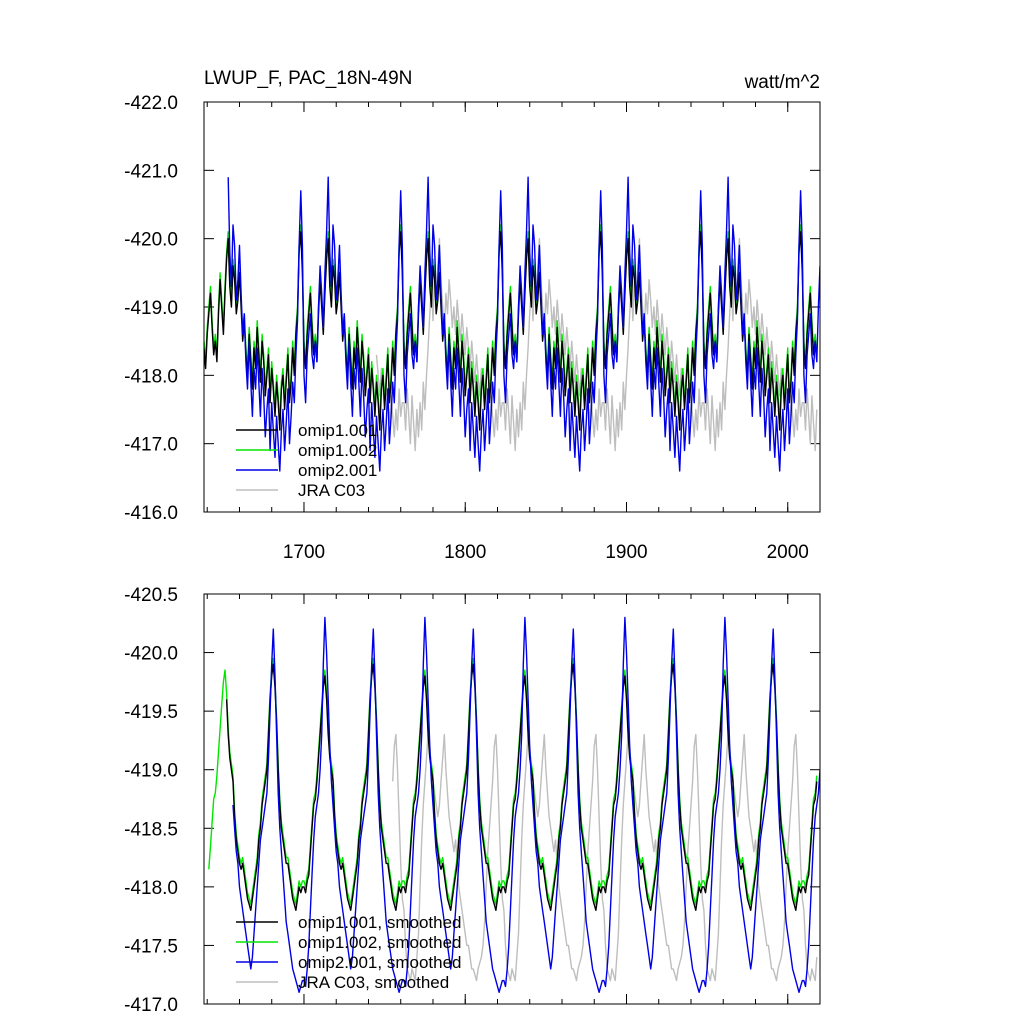  I want to click on top-chart-units: watt/m^2, so click(782, 82).